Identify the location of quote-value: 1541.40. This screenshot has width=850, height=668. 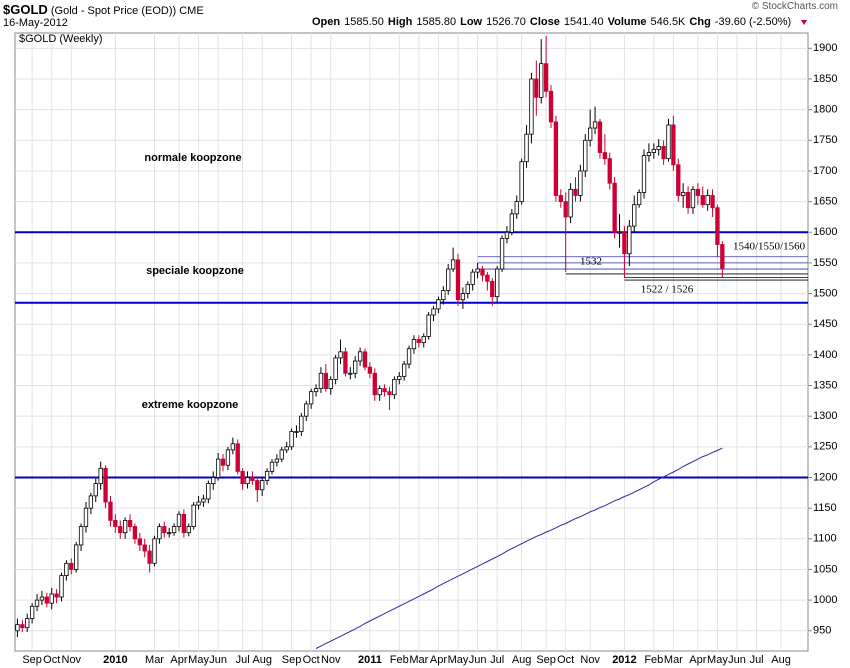
(583, 22).